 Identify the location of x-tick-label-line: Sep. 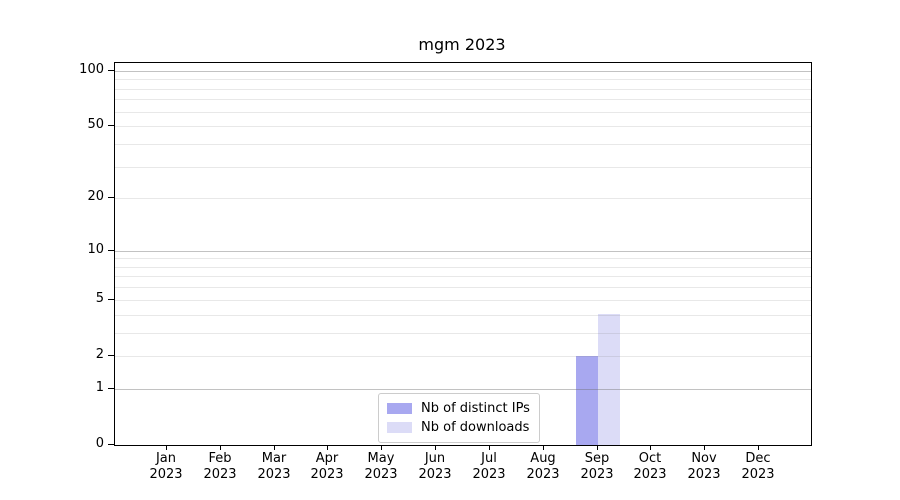
(597, 458).